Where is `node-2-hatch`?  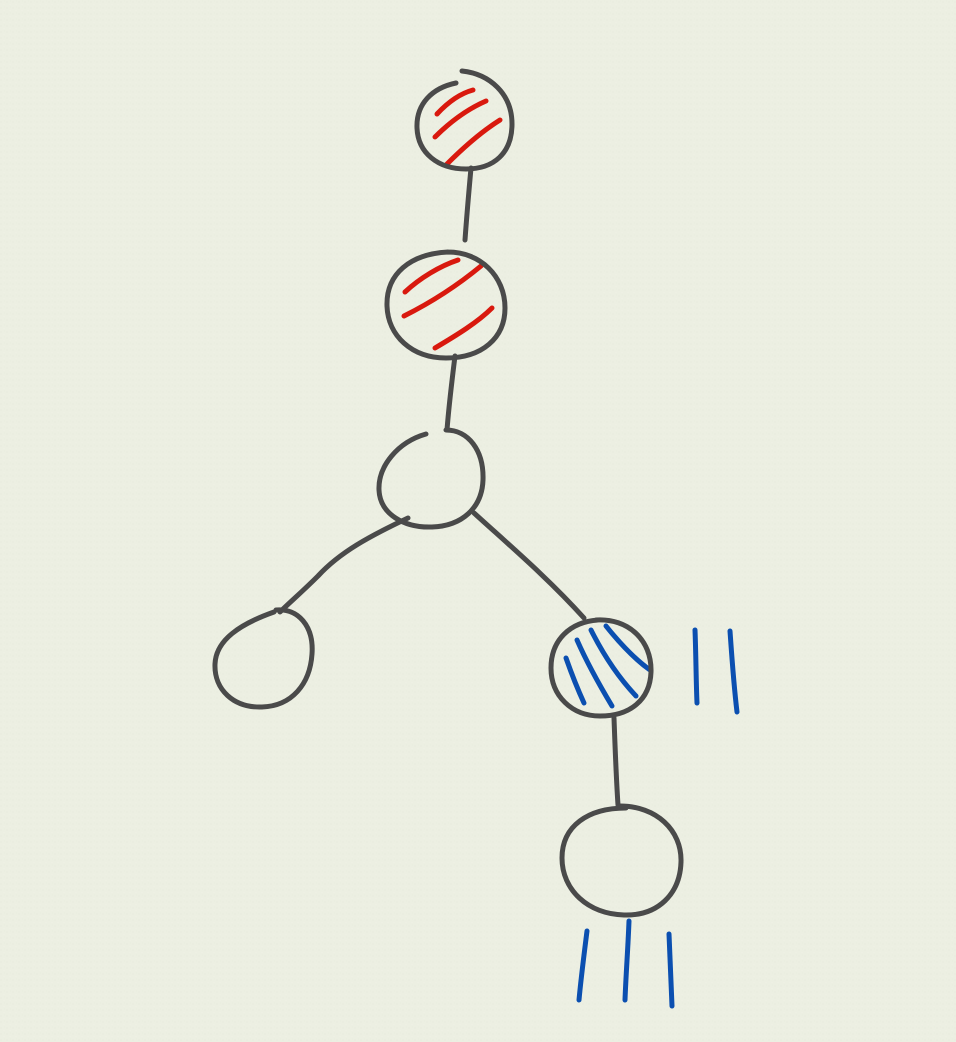
node-2-hatch is located at coordinates (448, 304).